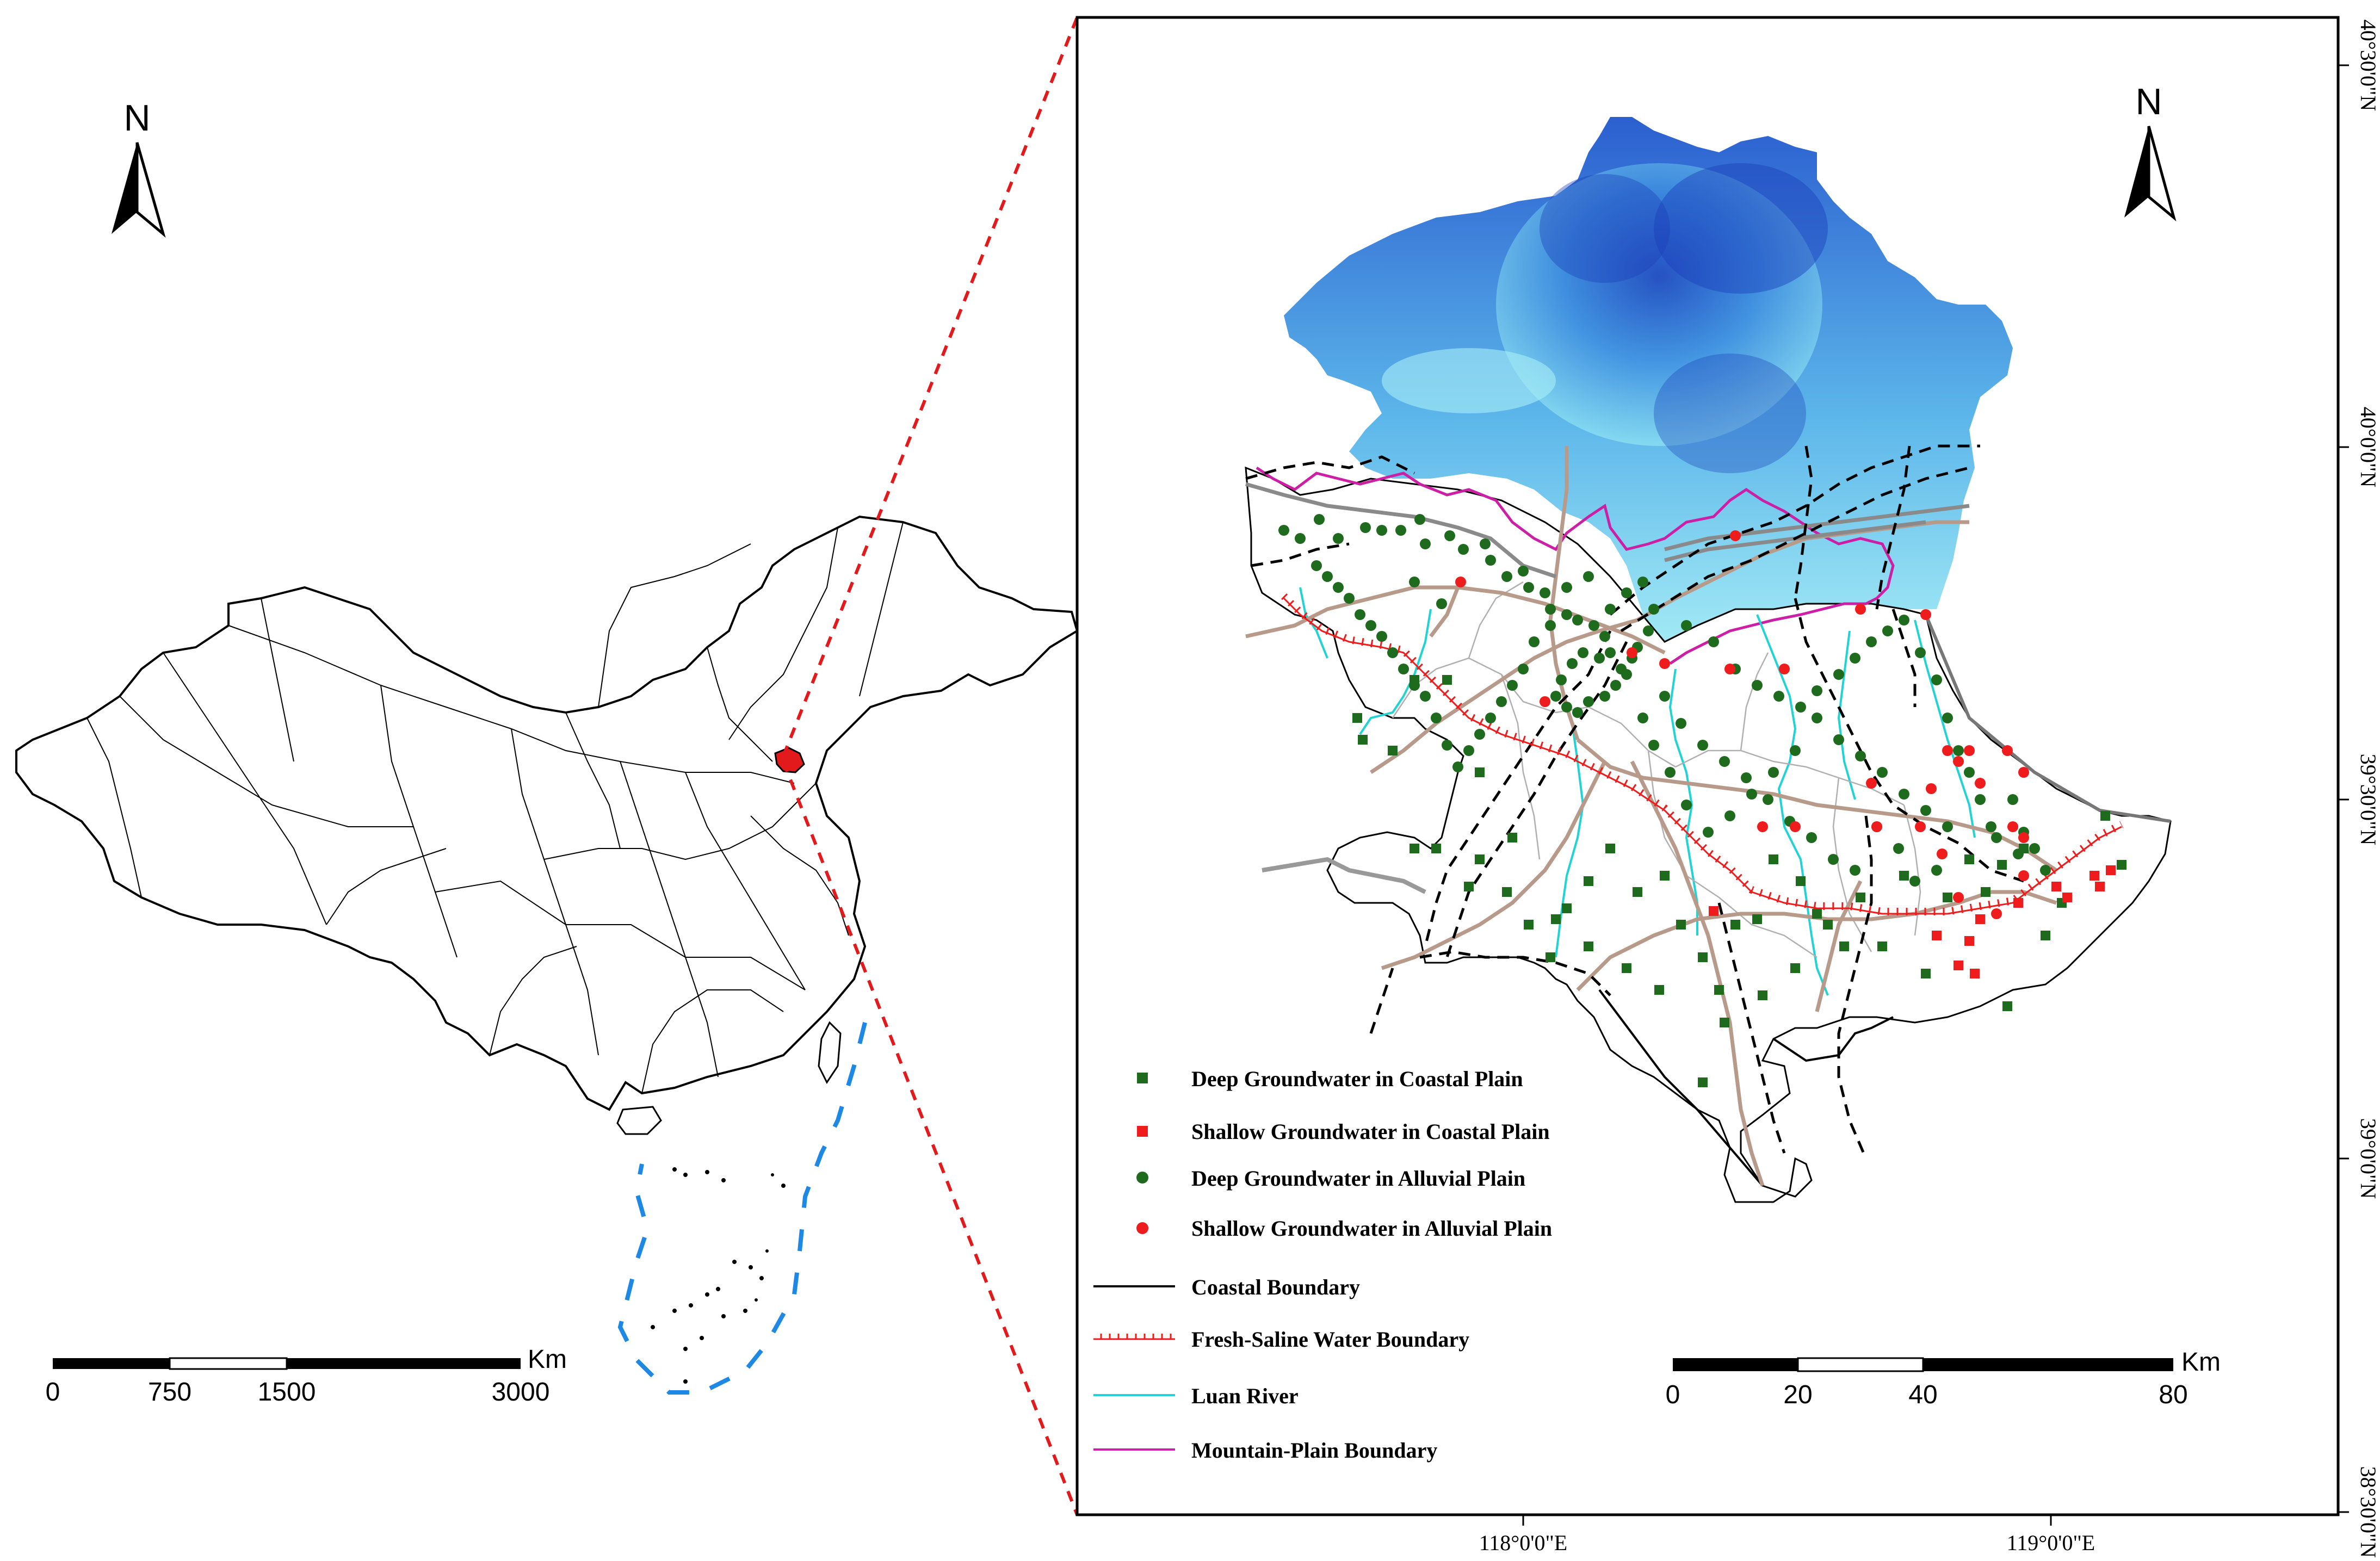 This screenshot has width=2380, height=1561. What do you see at coordinates (287, 1392) in the screenshot?
I see `overview-scale-tick-2: 1500` at bounding box center [287, 1392].